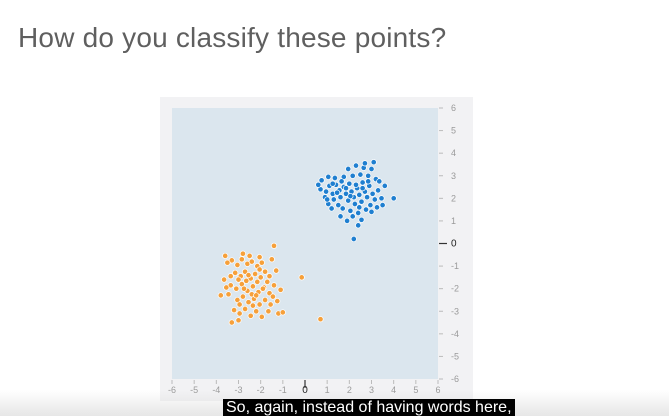  Describe the element at coordinates (453, 221) in the screenshot. I see `y-tick-label: 1` at that location.